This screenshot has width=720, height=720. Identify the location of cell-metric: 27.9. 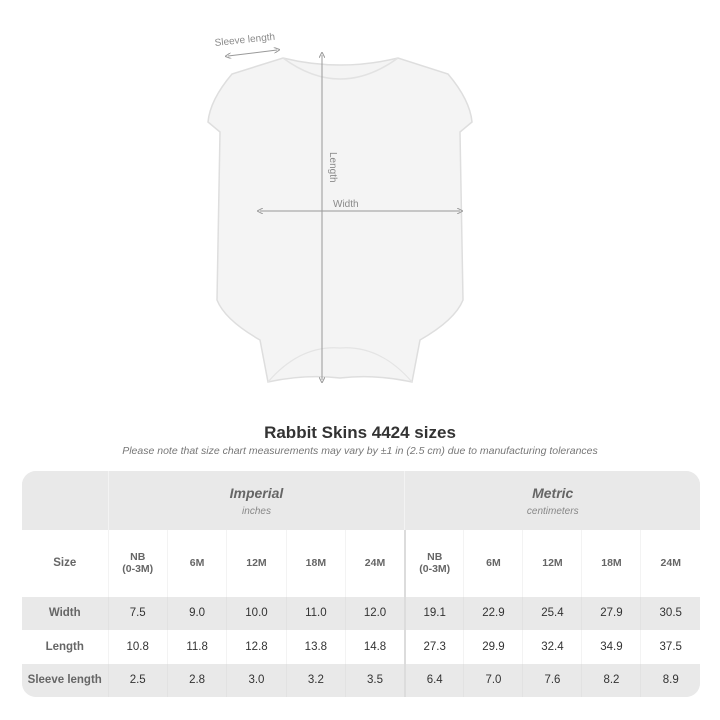
(611, 613).